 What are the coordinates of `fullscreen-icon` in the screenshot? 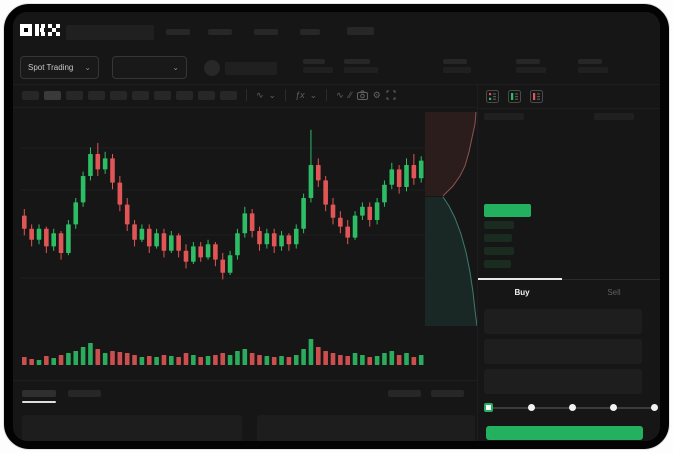 It's located at (391, 95).